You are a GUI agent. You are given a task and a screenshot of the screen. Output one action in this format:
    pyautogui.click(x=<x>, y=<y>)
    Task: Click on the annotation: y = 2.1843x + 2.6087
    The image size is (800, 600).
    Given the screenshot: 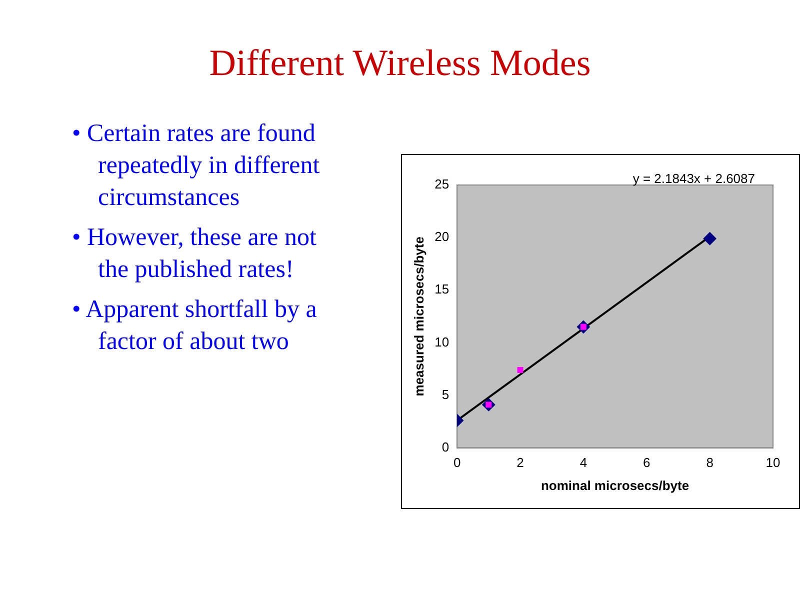 What is the action you would take?
    pyautogui.click(x=693, y=178)
    